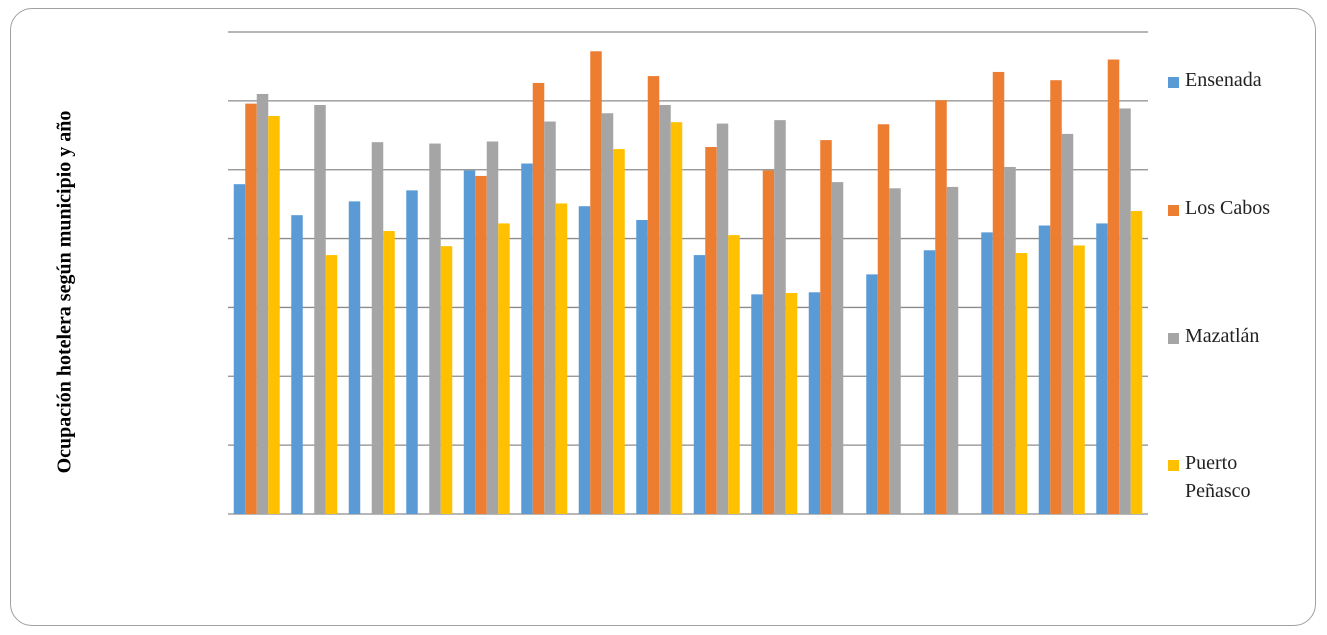 Image resolution: width=1327 pixels, height=635 pixels. Describe the element at coordinates (1222, 336) in the screenshot. I see `legend-label: Mazatlán` at that location.